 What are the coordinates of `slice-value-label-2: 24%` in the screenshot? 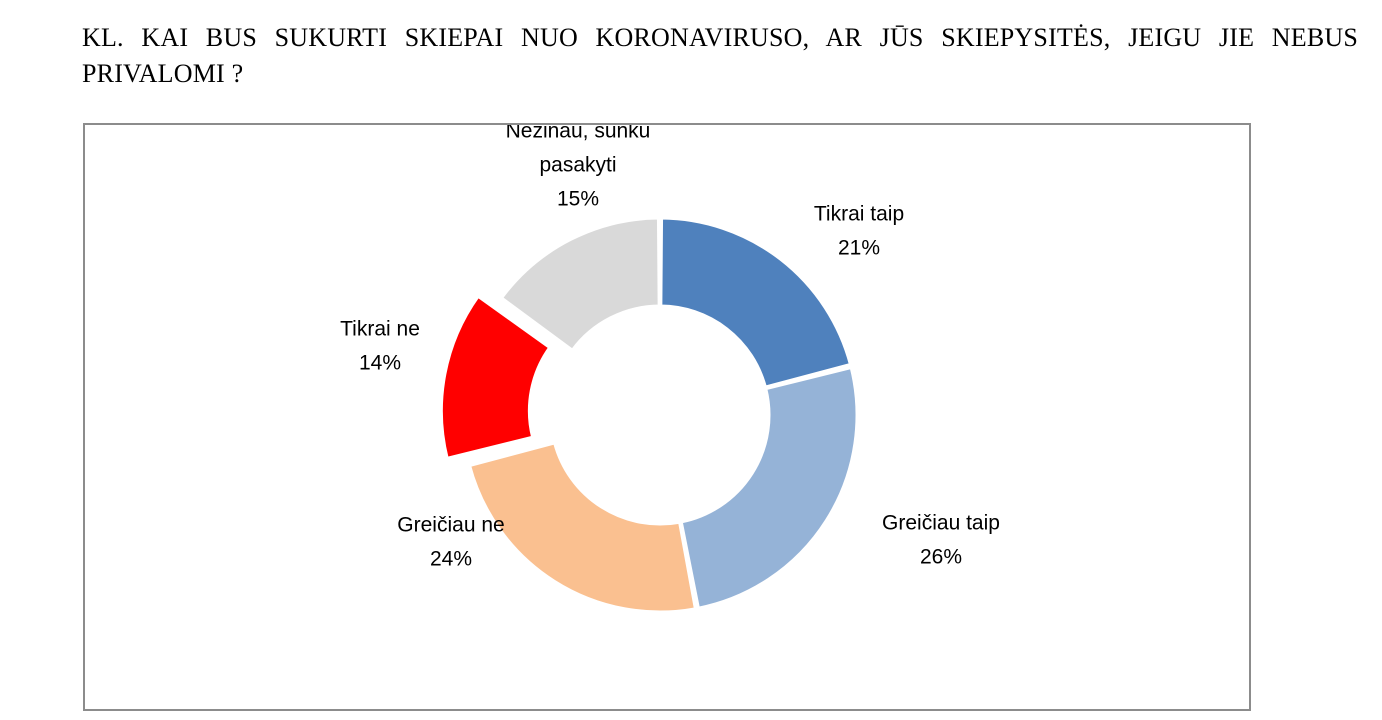 It's located at (451, 559).